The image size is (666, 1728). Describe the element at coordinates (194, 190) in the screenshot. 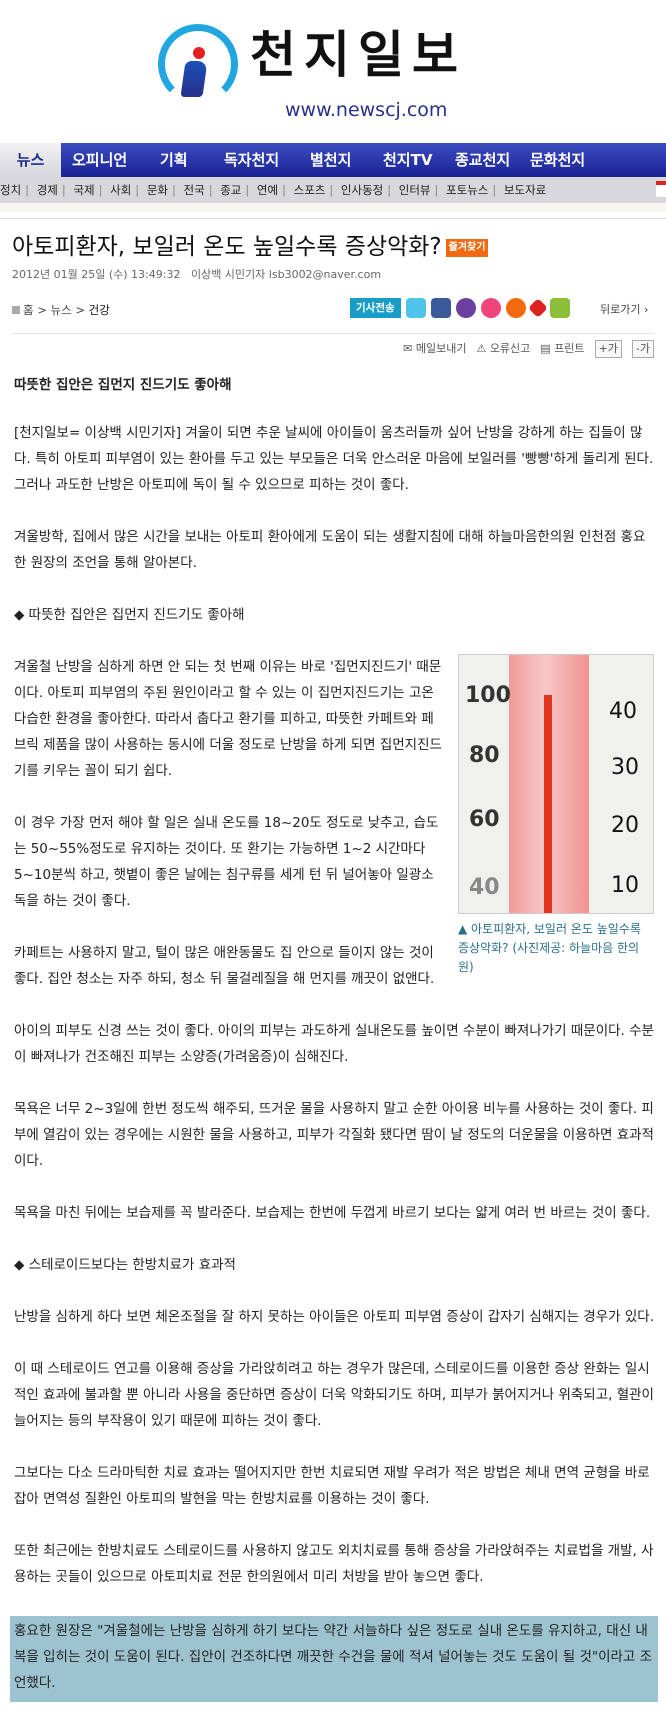

I see `subnav-item: 전국` at that location.